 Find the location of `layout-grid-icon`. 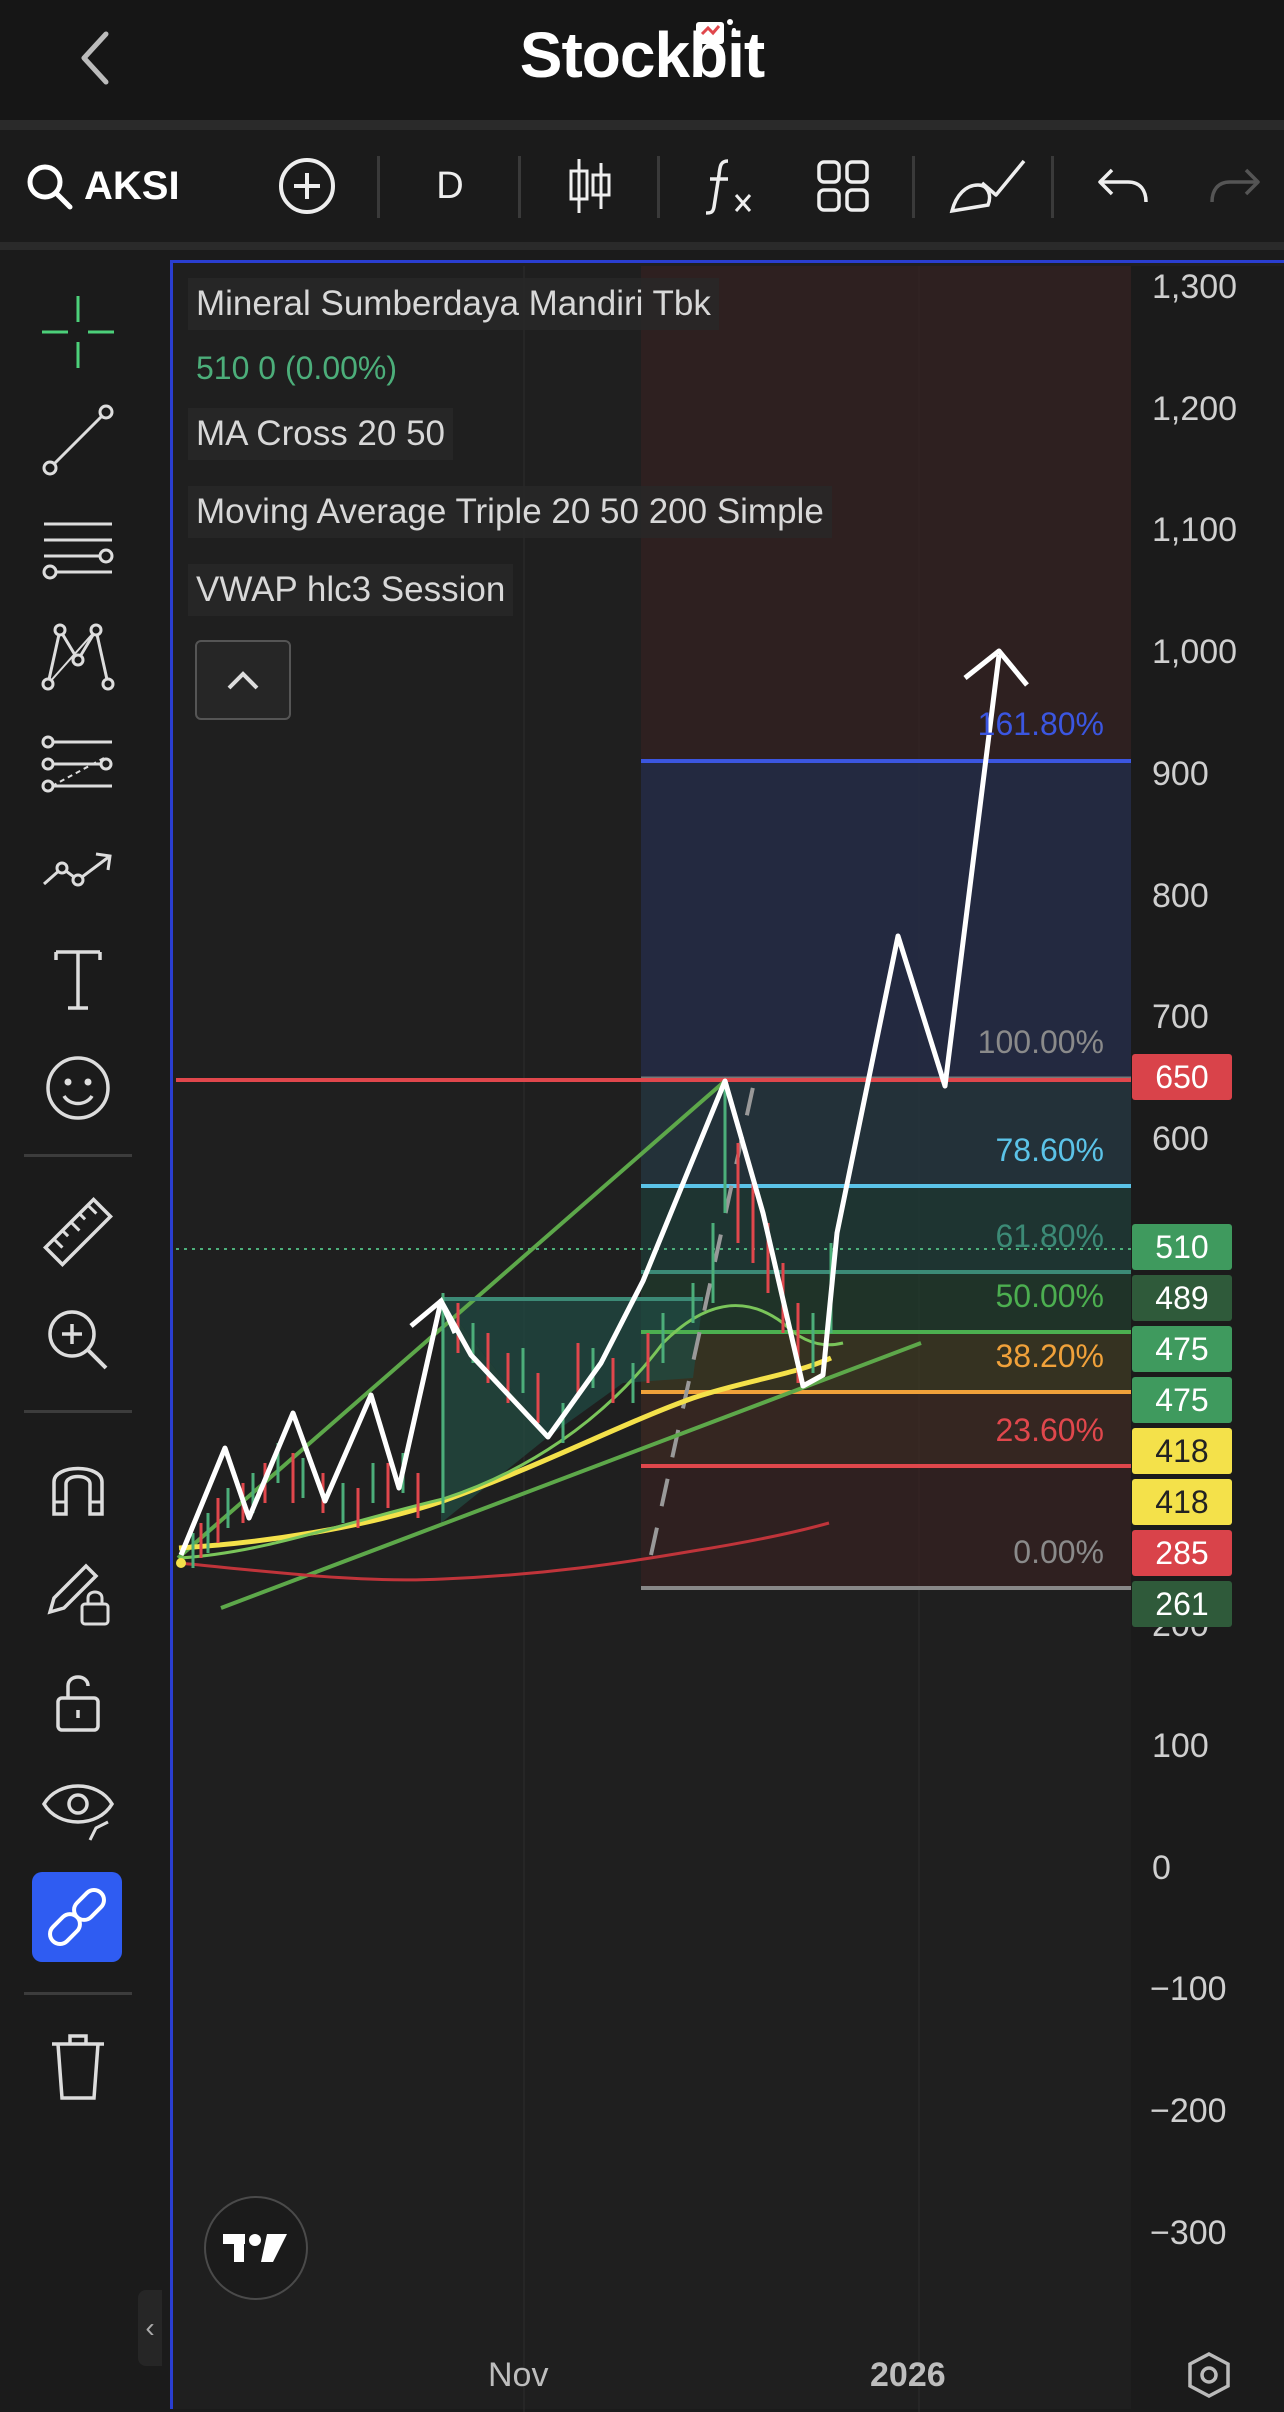

layout-grid-icon is located at coordinates (843, 186).